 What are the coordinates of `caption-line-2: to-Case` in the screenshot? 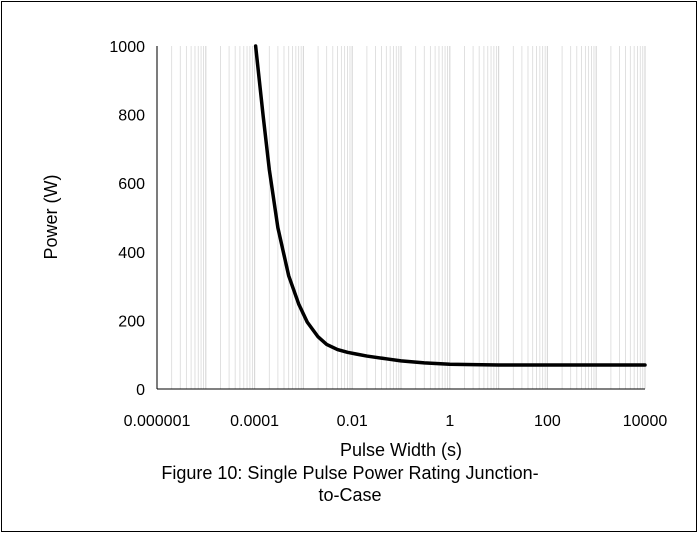 It's located at (350, 495).